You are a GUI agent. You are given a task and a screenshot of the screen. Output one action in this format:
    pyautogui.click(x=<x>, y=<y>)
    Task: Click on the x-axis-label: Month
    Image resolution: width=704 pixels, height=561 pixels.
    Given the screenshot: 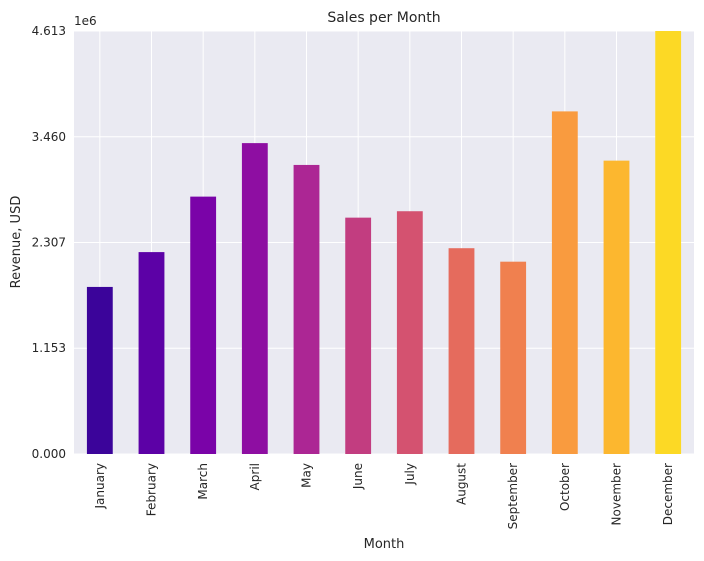 What is the action you would take?
    pyautogui.click(x=384, y=544)
    